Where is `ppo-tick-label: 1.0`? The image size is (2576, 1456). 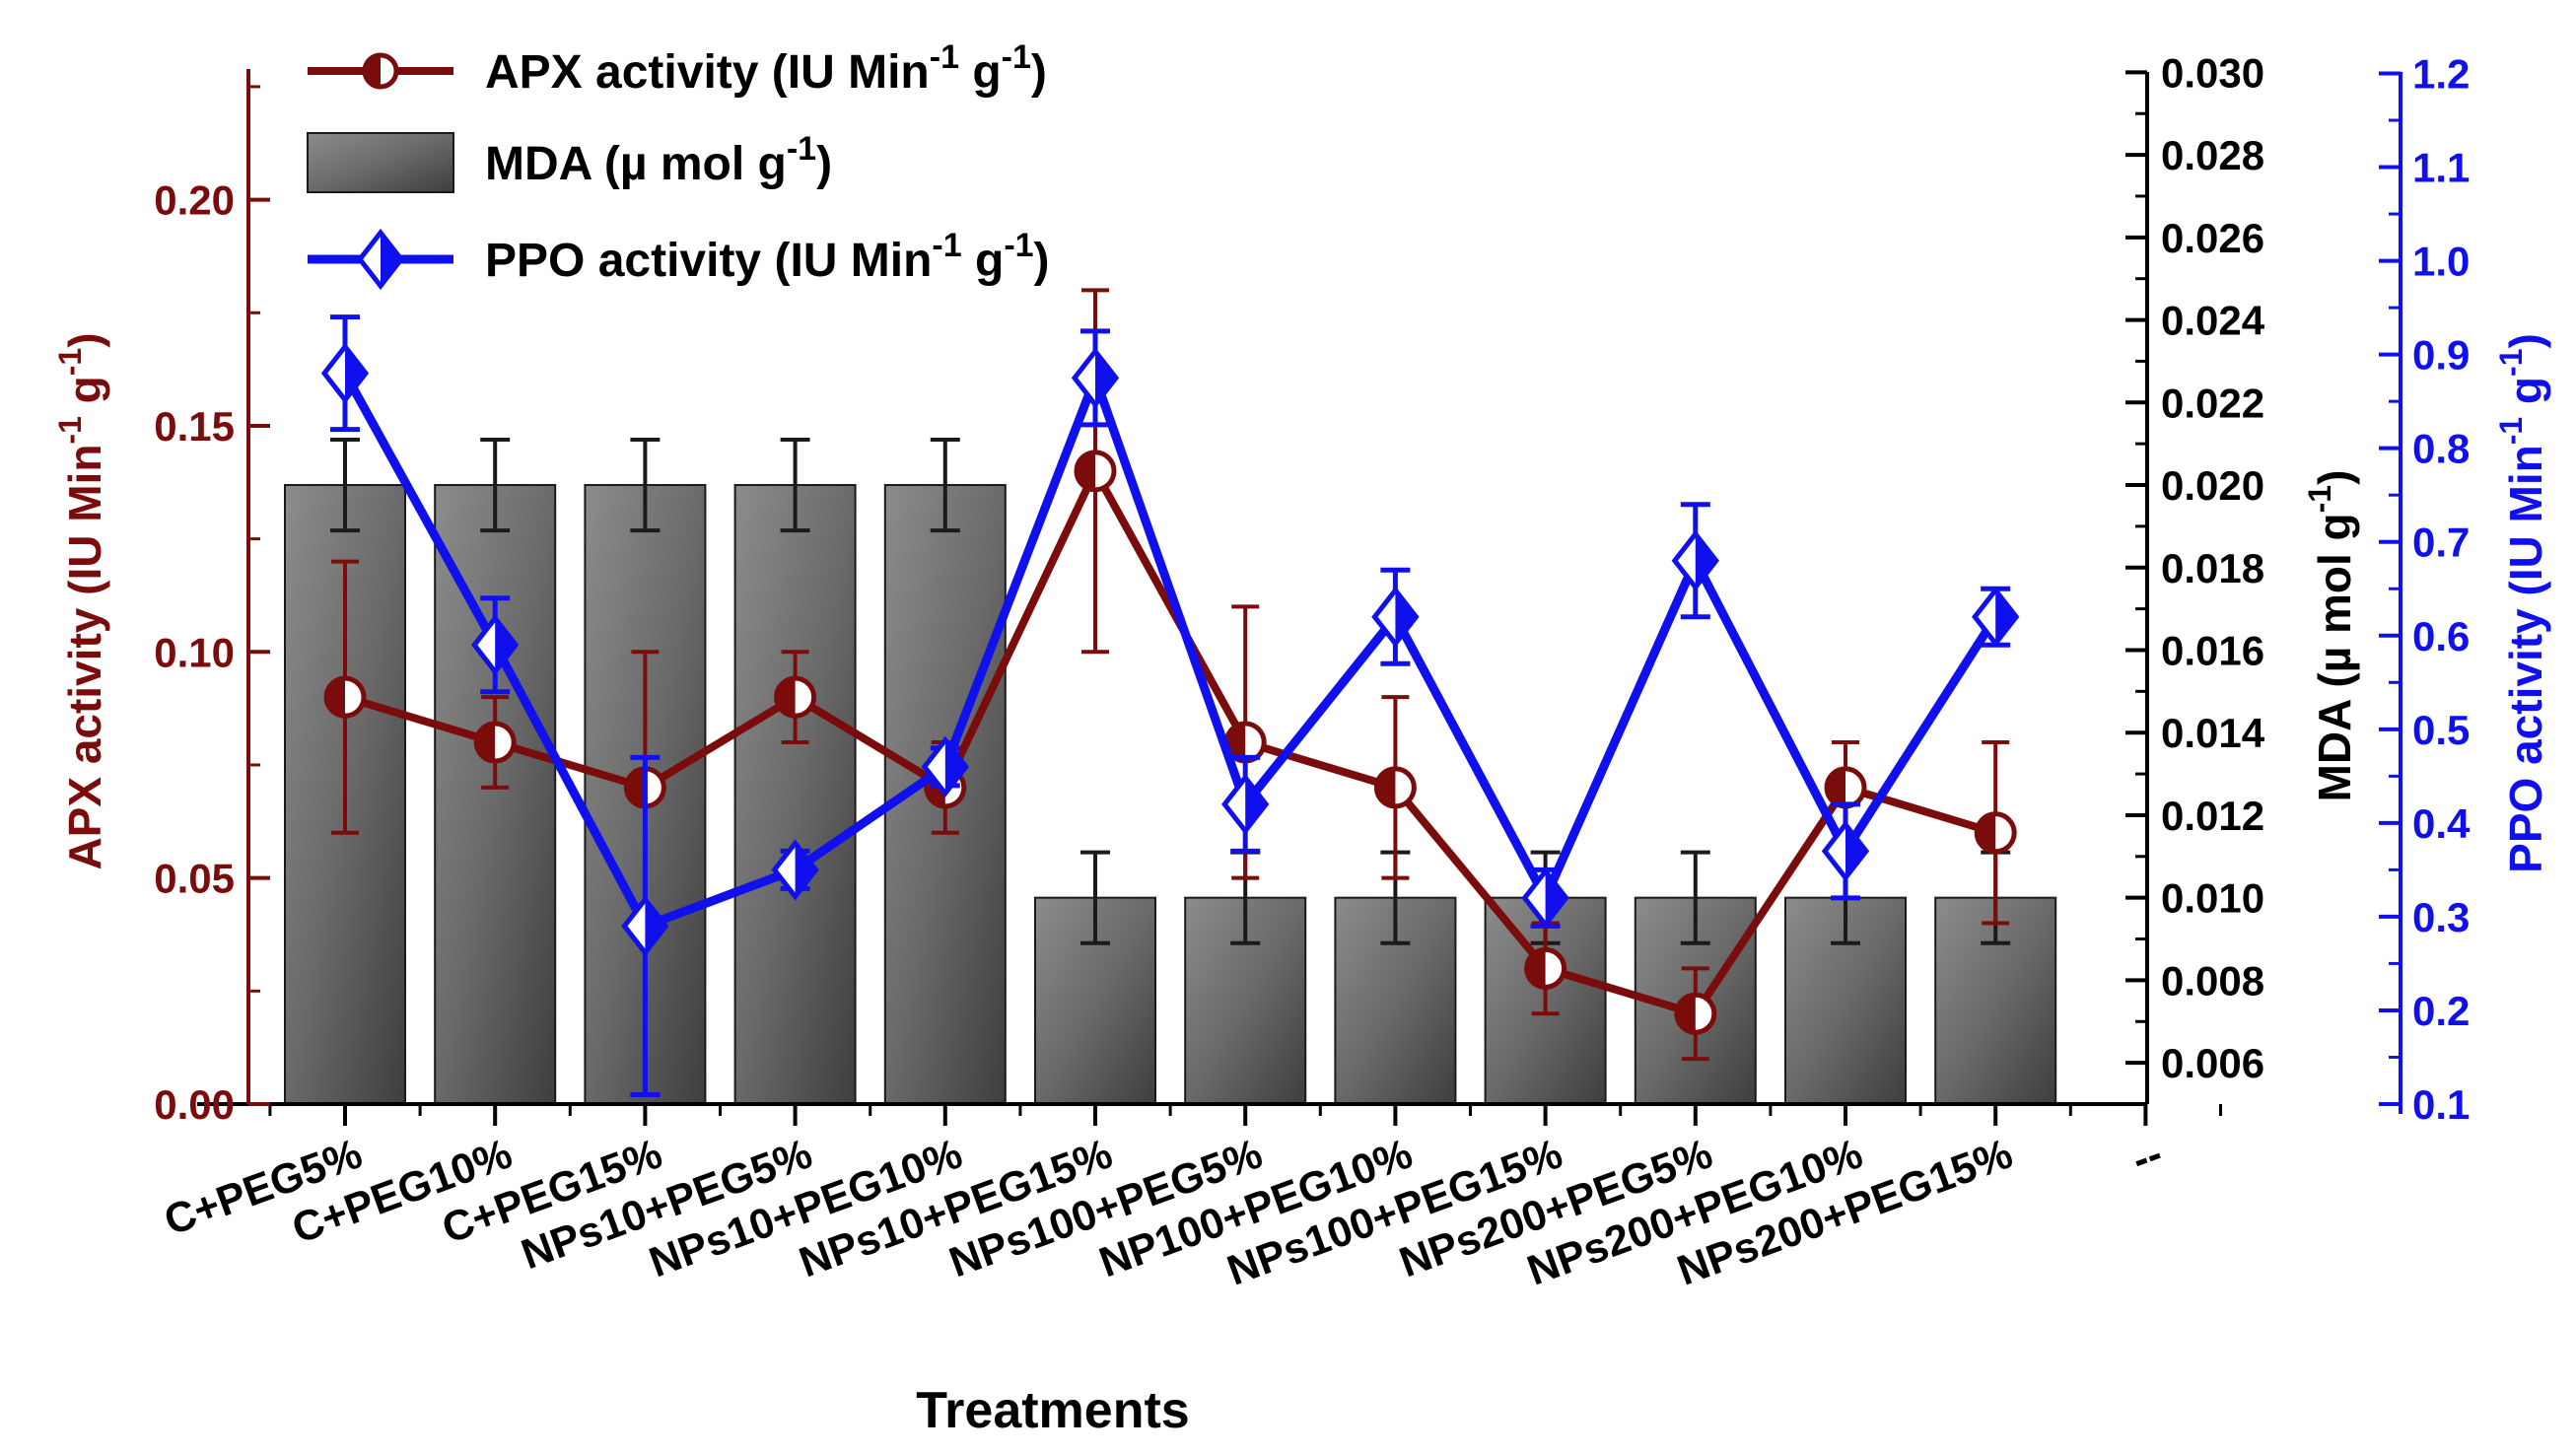 ppo-tick-label: 1.0 is located at coordinates (2441, 262).